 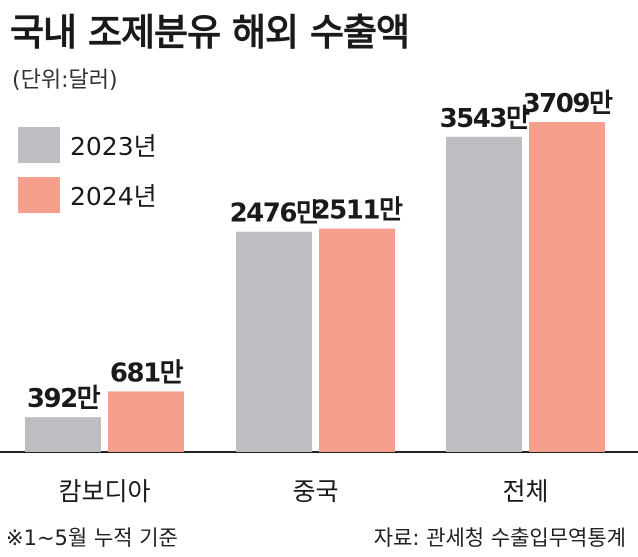 I want to click on category-label-2: 전체, so click(x=525, y=491).